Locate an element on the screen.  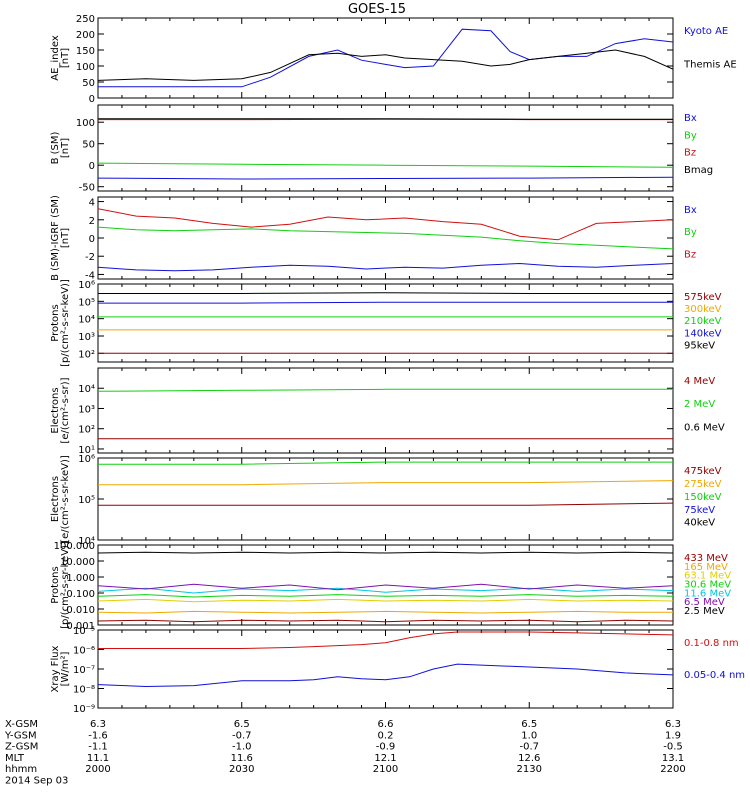
legend-kyoto-ae: Kyoto AE is located at coordinates (706, 31).